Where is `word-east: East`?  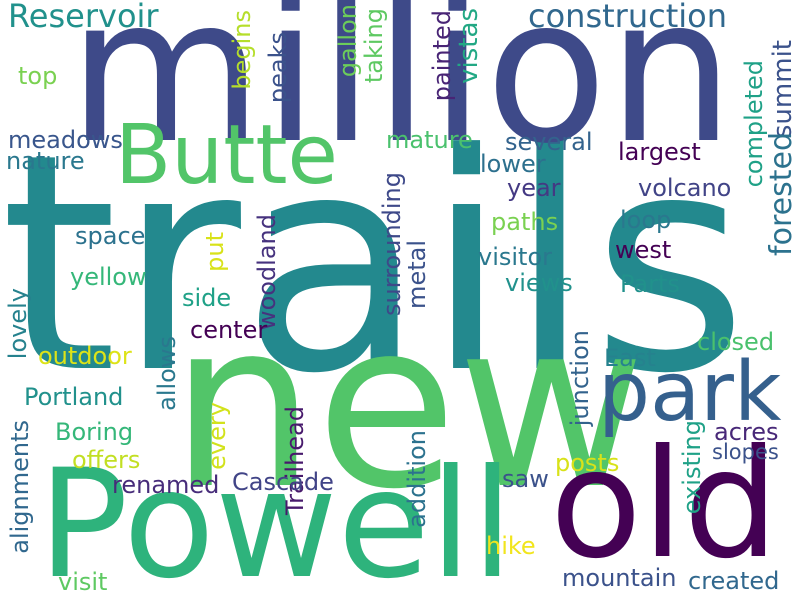
word-east: East is located at coordinates (630, 358).